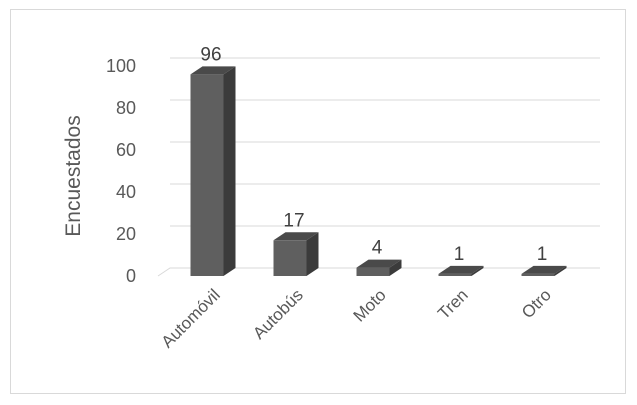  I want to click on data-label-3: 1, so click(459, 254).